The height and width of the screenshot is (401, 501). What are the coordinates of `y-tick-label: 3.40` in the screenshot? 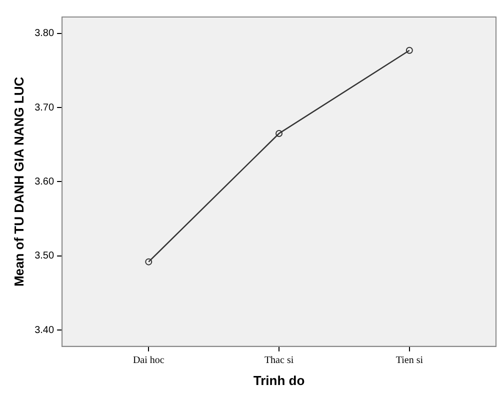 It's located at (44, 330).